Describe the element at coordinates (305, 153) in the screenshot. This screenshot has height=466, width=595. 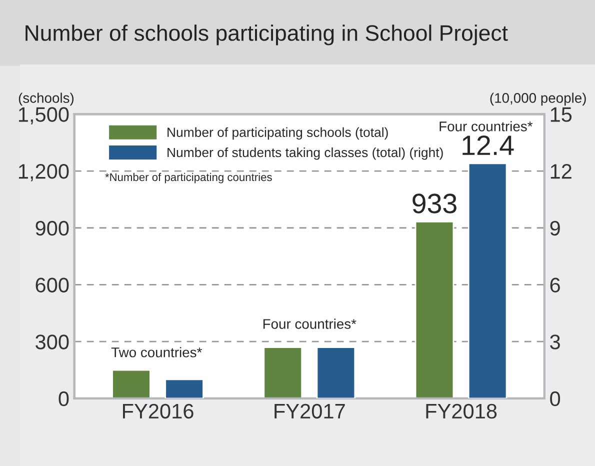
I see `legend-label: Number of students taking classes (total) (right)` at that location.